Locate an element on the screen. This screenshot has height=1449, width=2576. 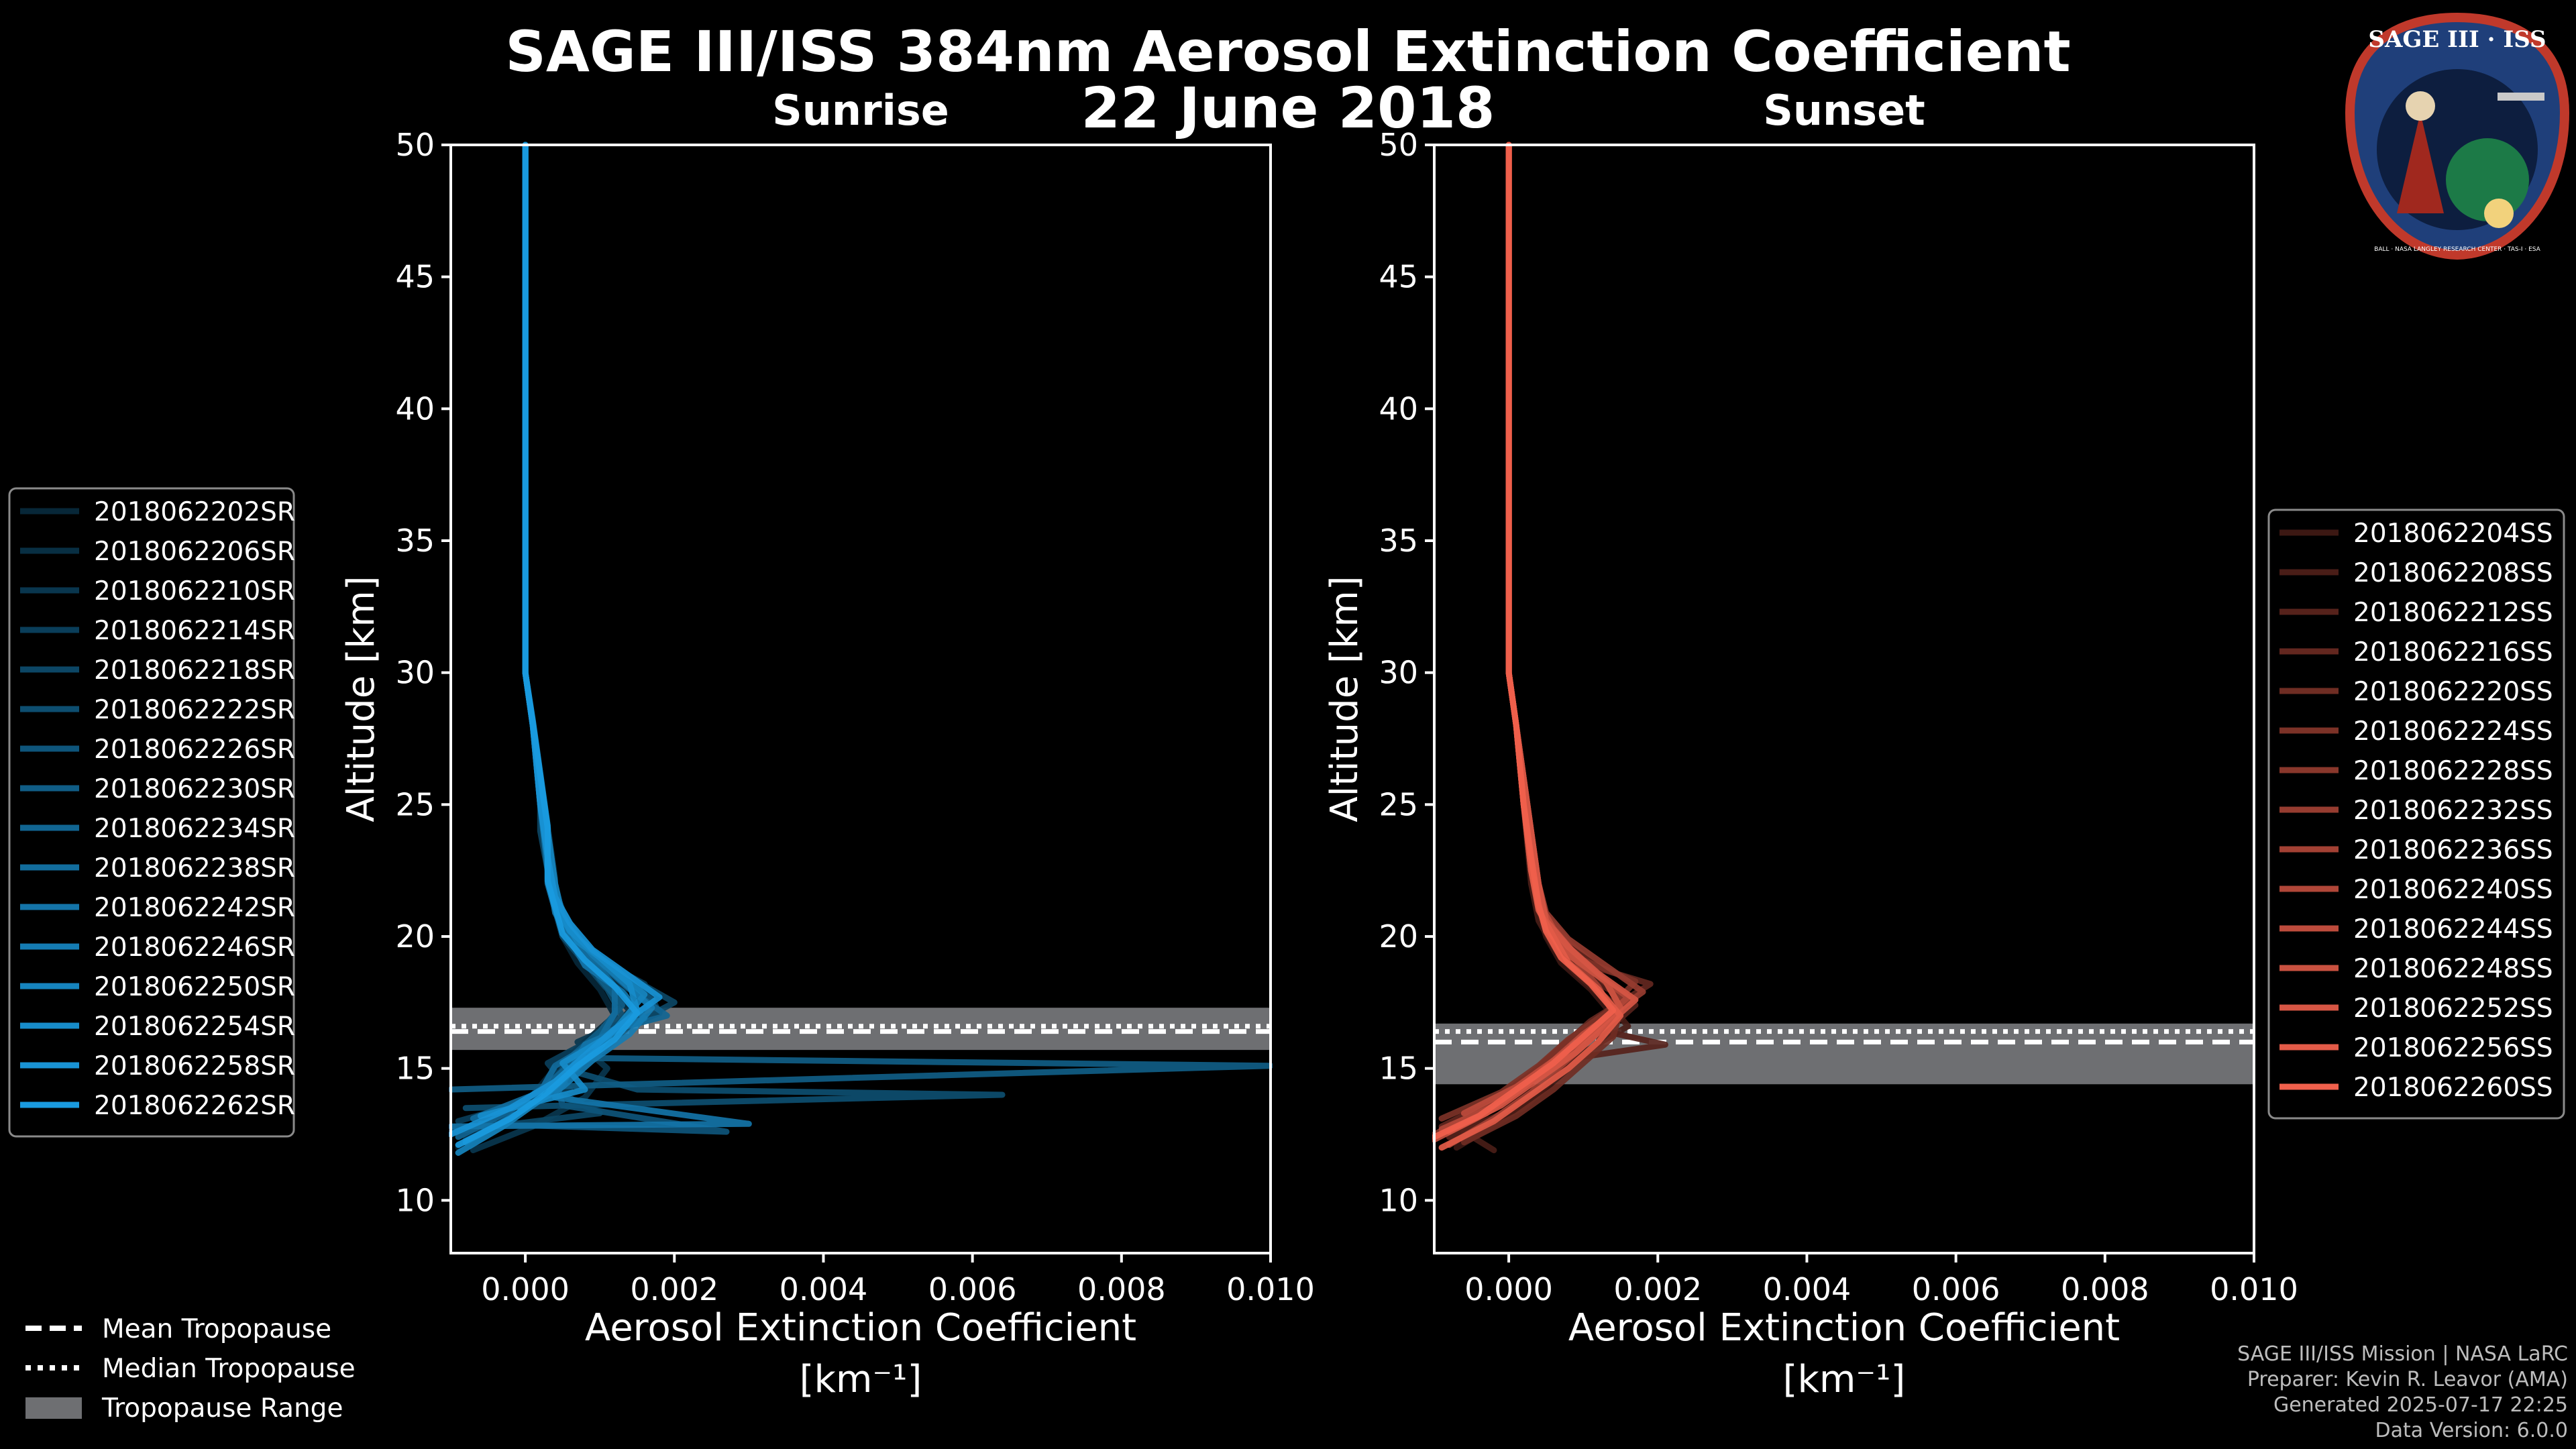
tropopause-range-band is located at coordinates (861, 1029).